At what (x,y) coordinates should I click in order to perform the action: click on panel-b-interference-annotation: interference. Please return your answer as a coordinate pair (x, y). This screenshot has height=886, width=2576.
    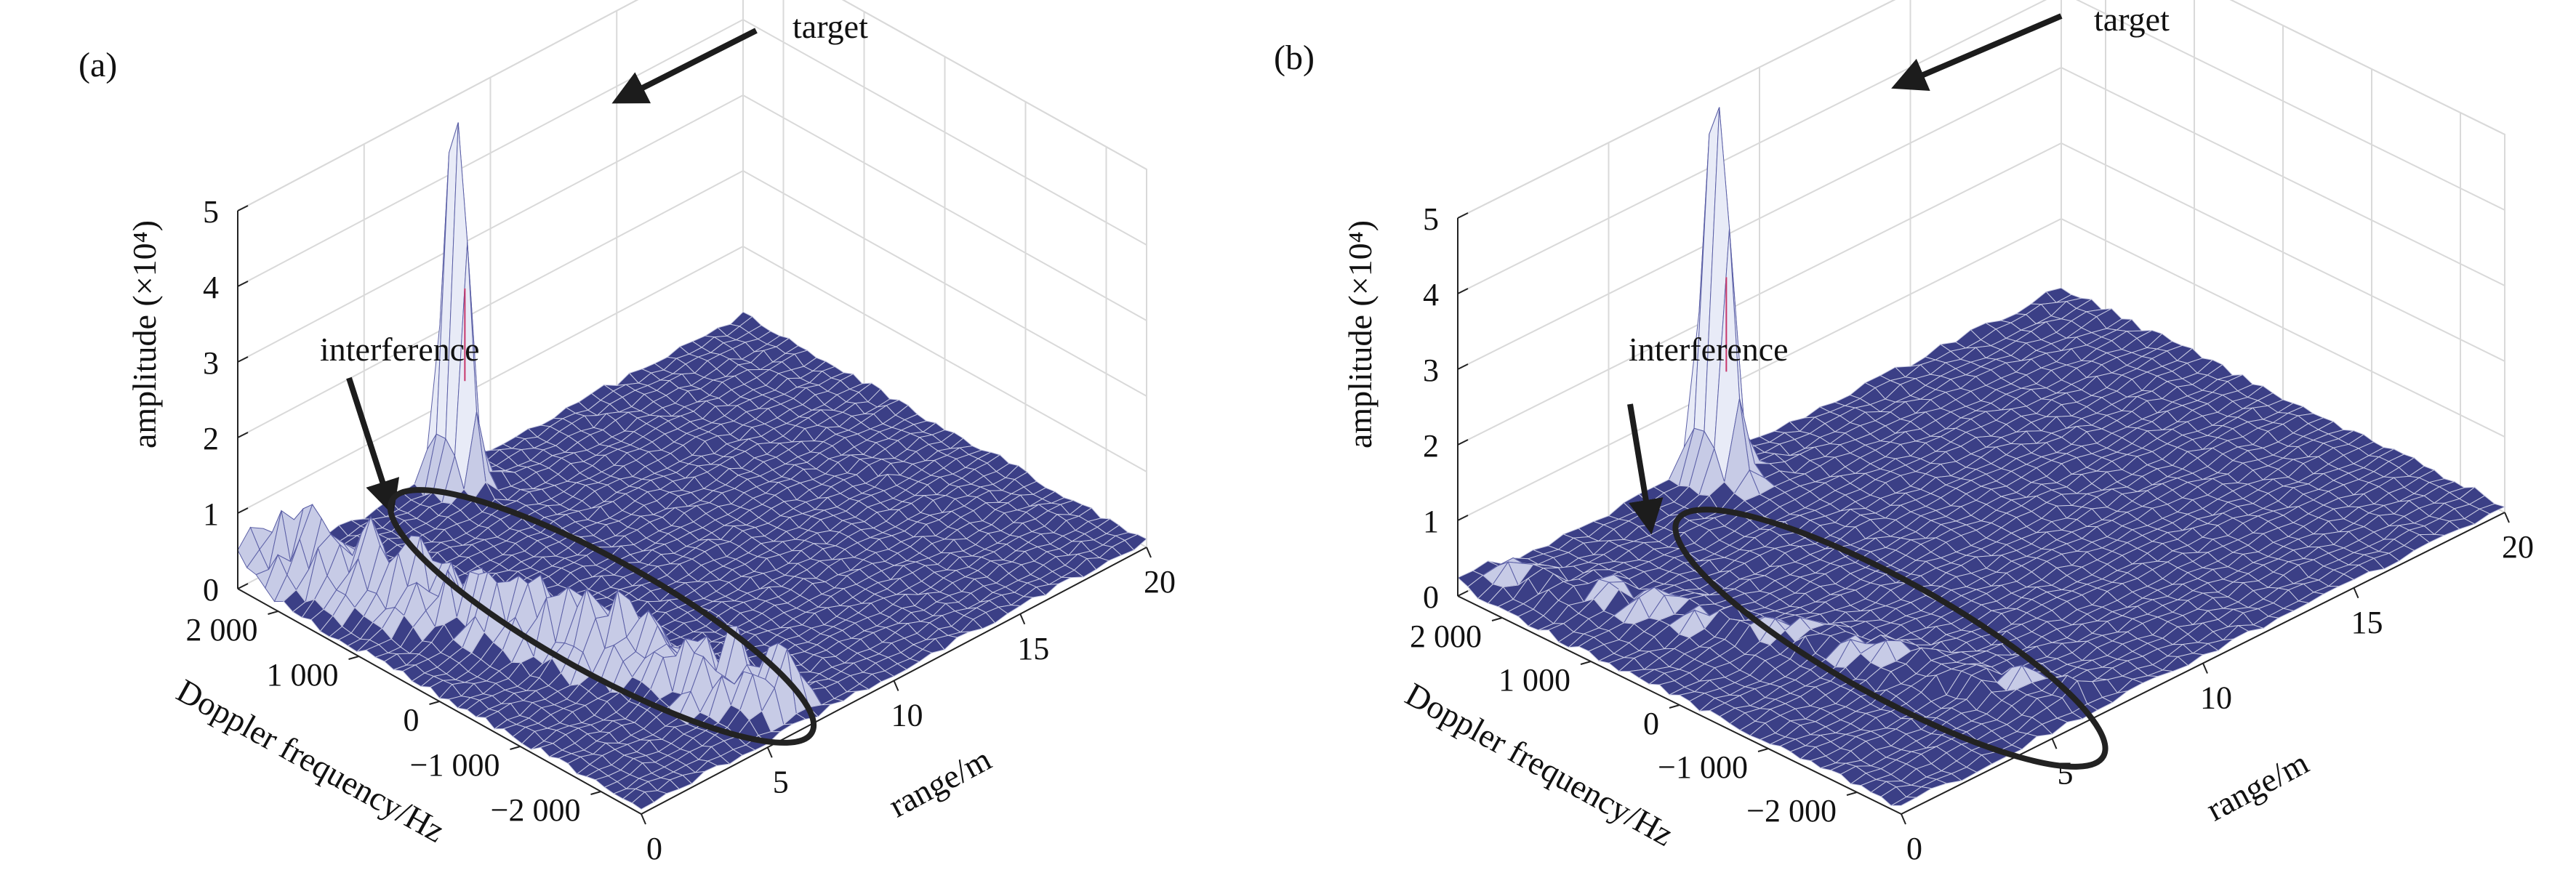
    Looking at the image, I should click on (1709, 349).